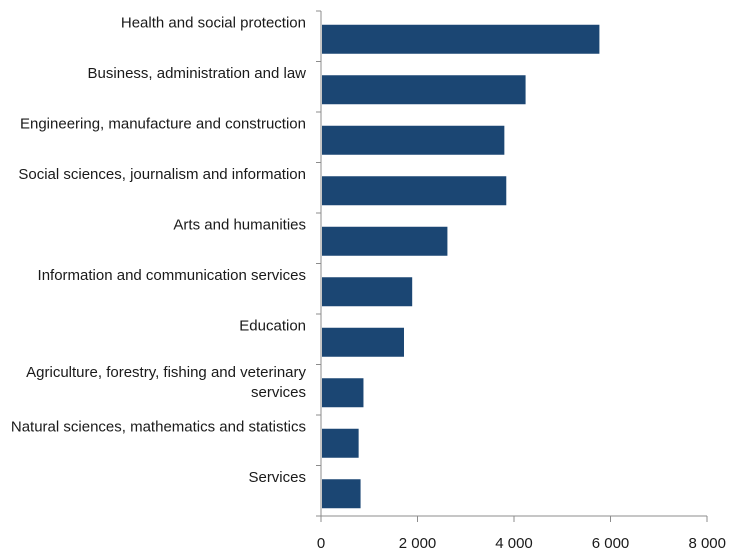  Describe the element at coordinates (707, 543) in the screenshot. I see `x-tick-label-4: 8 000` at that location.